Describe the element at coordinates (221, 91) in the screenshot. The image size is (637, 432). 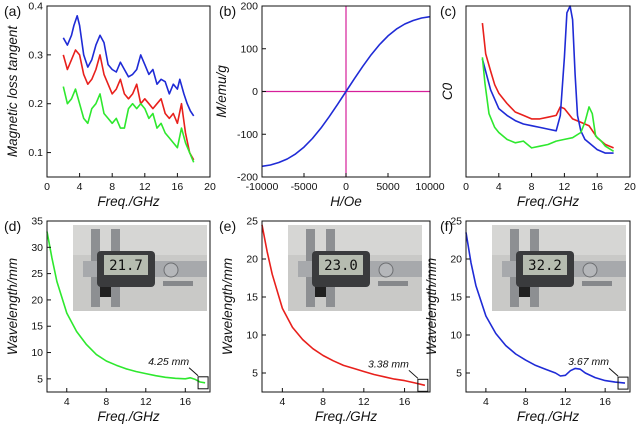
I see `y-axis-label: M/emu/g` at that location.